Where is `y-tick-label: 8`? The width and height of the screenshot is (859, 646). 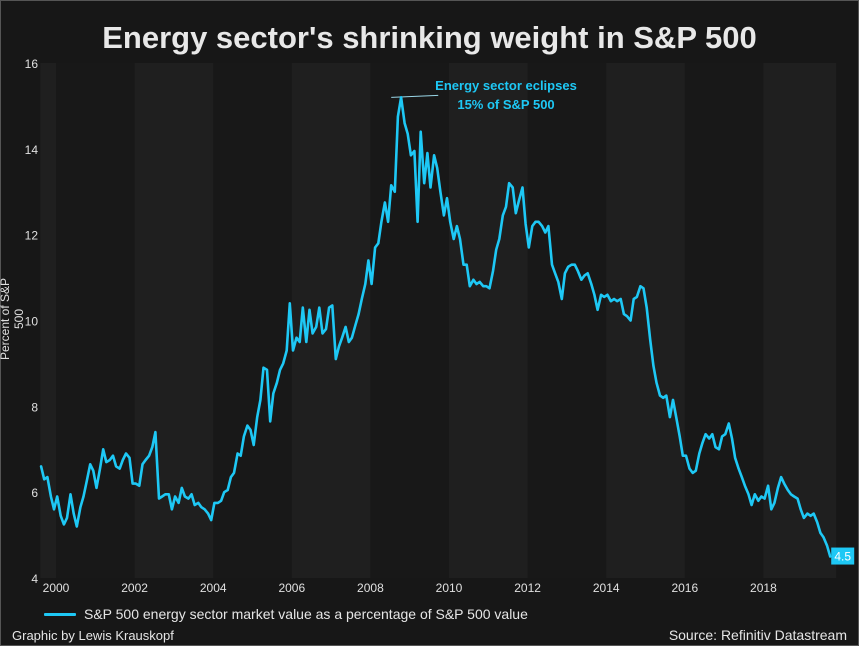 y-tick-label: 8 is located at coordinates (34, 407).